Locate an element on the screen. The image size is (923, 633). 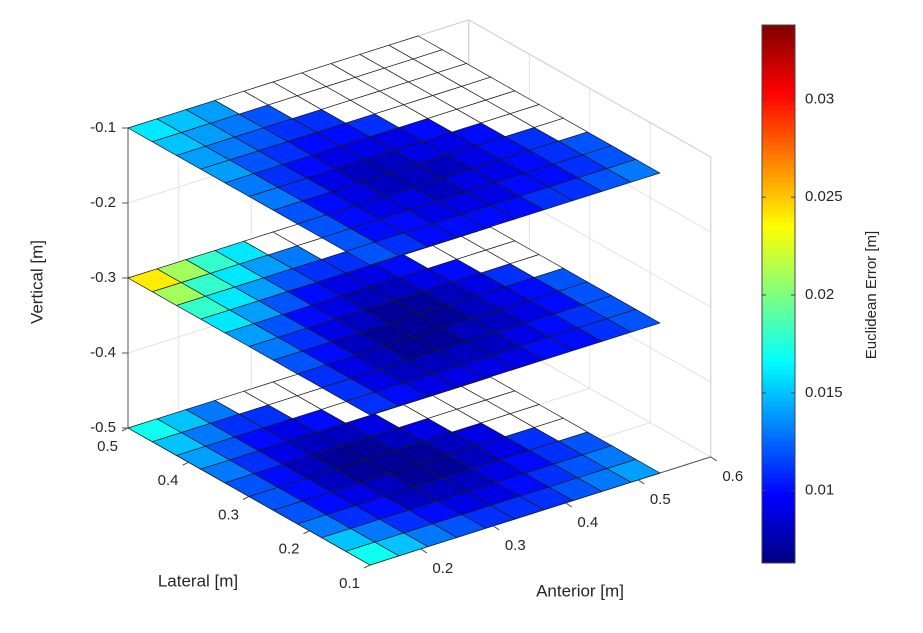
y-tick-label: 0.5 is located at coordinates (107, 446).